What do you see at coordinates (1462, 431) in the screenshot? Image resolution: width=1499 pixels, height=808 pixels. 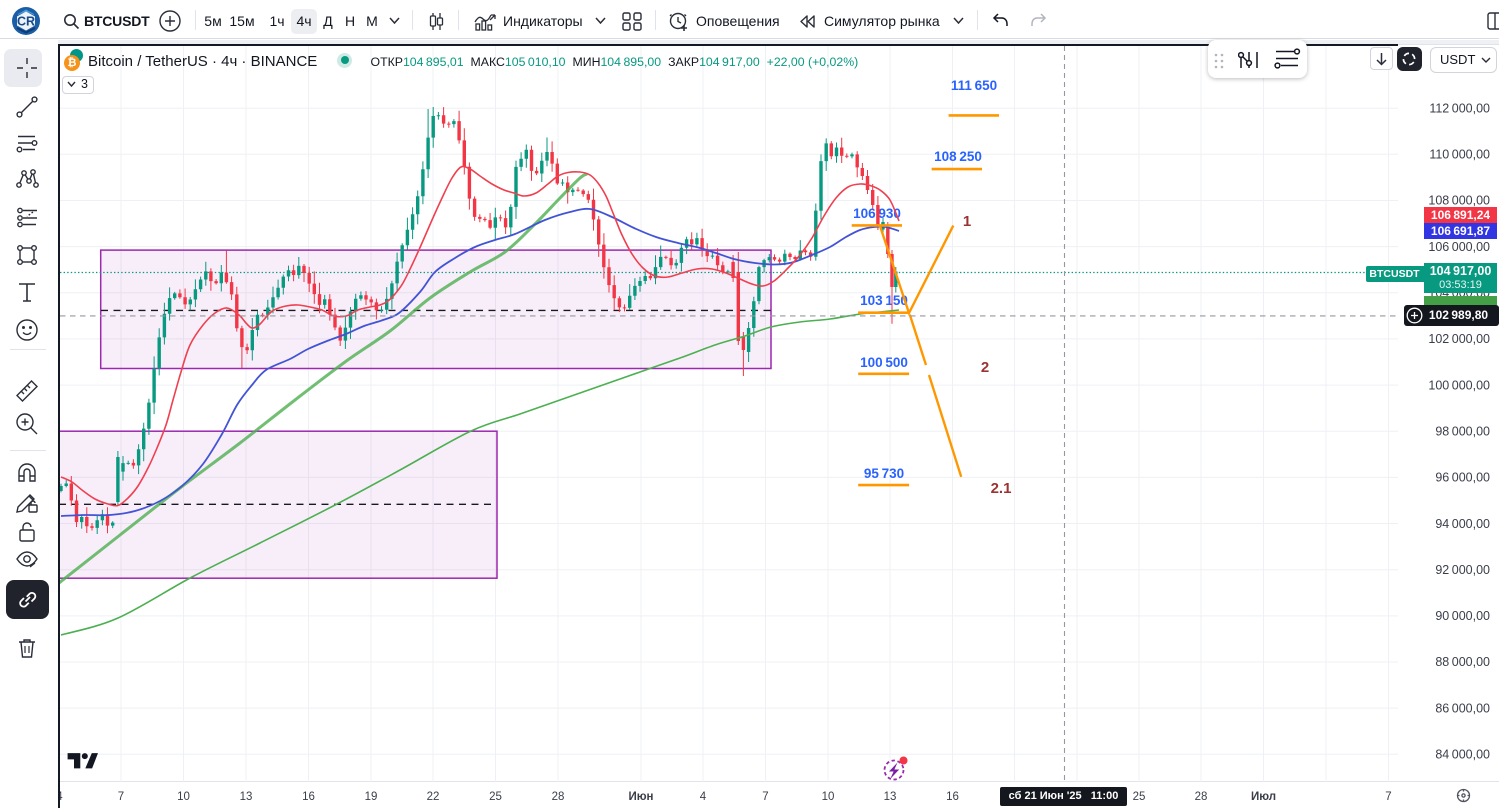 I see `svg-text: 98 000,00` at bounding box center [1462, 431].